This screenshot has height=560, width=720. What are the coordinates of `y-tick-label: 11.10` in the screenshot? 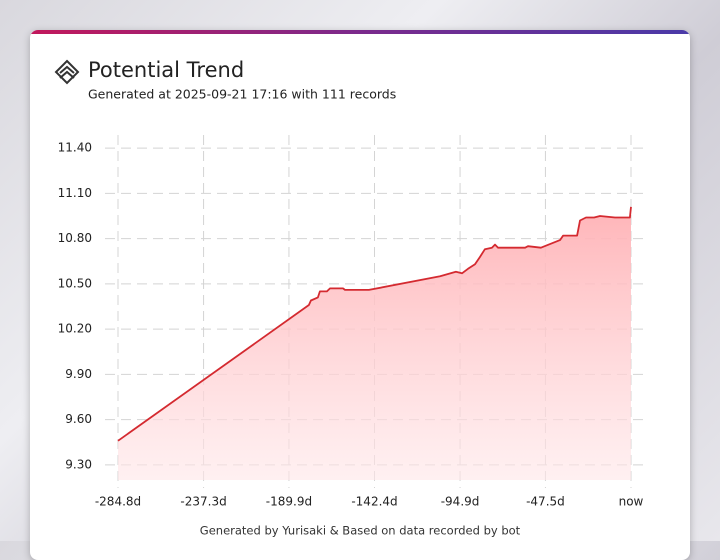 It's located at (75, 193).